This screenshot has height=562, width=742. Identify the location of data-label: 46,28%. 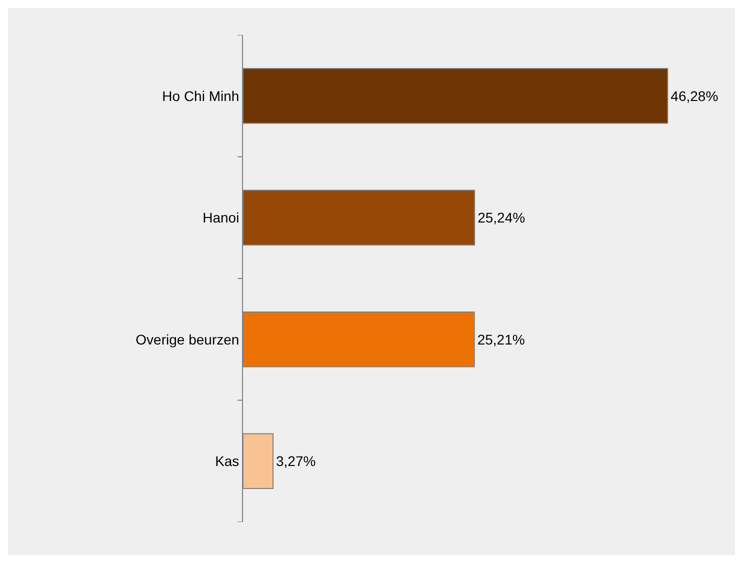
(694, 96).